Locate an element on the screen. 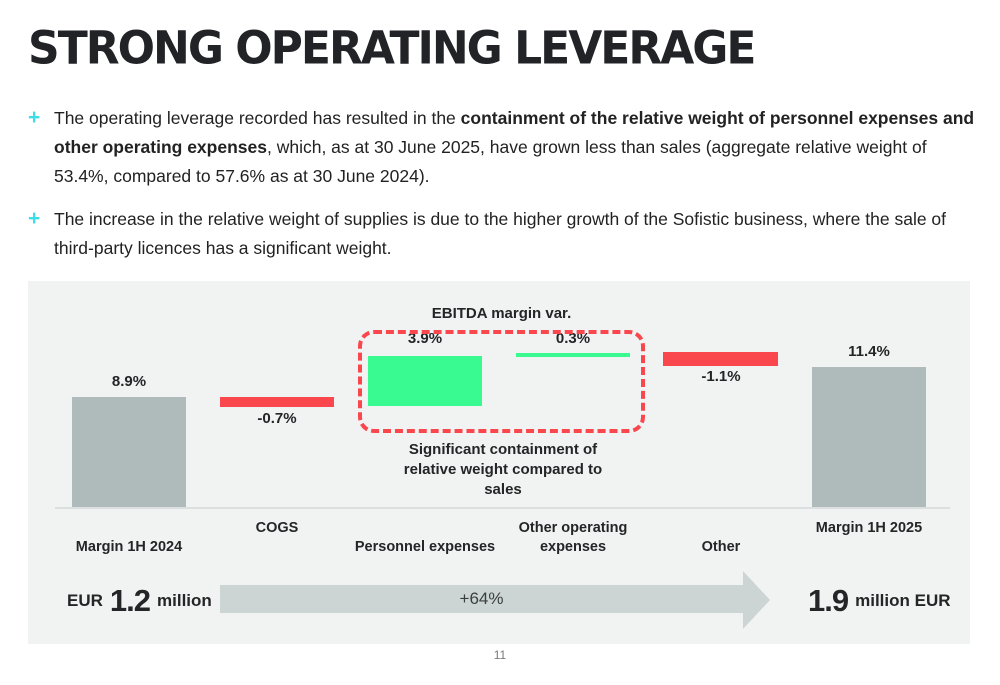  end-unit-label: million EUR is located at coordinates (903, 600).